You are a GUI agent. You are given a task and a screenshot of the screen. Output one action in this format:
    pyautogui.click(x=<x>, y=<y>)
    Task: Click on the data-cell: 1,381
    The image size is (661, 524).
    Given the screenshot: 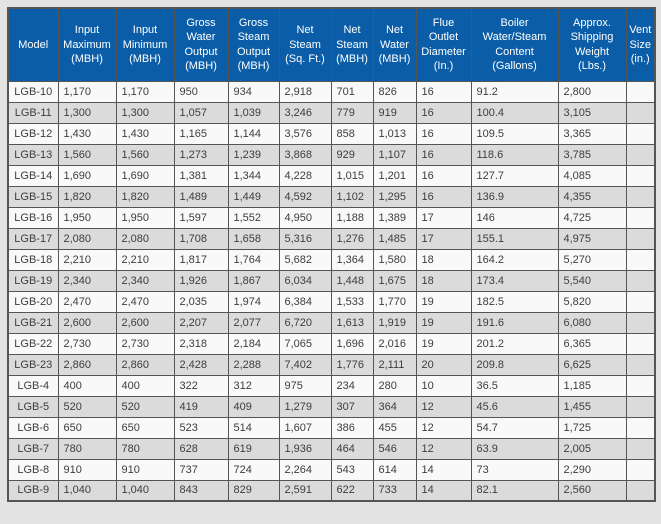 What is the action you would take?
    pyautogui.click(x=201, y=175)
    